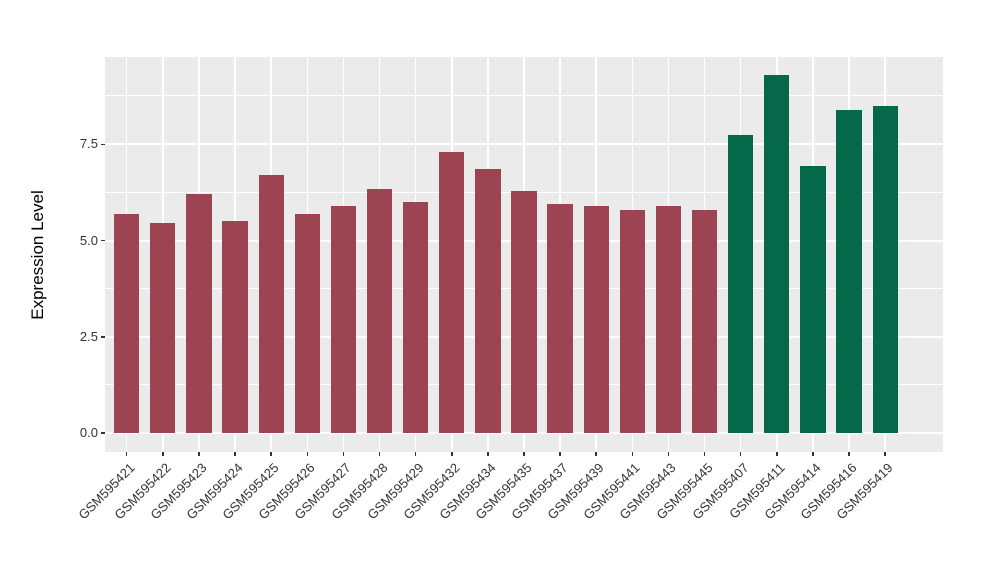  Describe the element at coordinates (271, 304) in the screenshot. I see `bar-GSM595425` at that location.